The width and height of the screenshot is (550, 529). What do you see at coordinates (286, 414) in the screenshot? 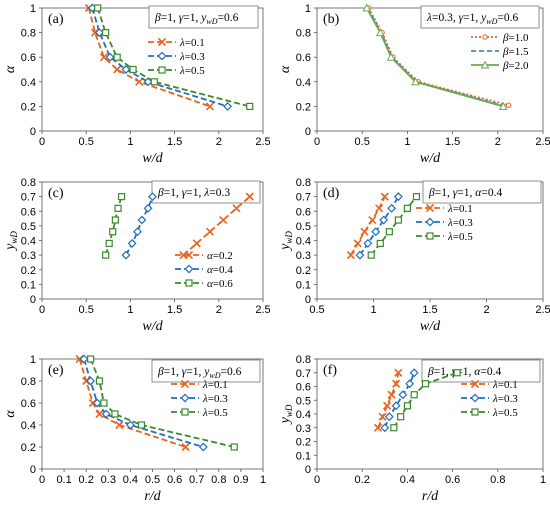
I see `y-axis-label: ywD` at bounding box center [286, 414].